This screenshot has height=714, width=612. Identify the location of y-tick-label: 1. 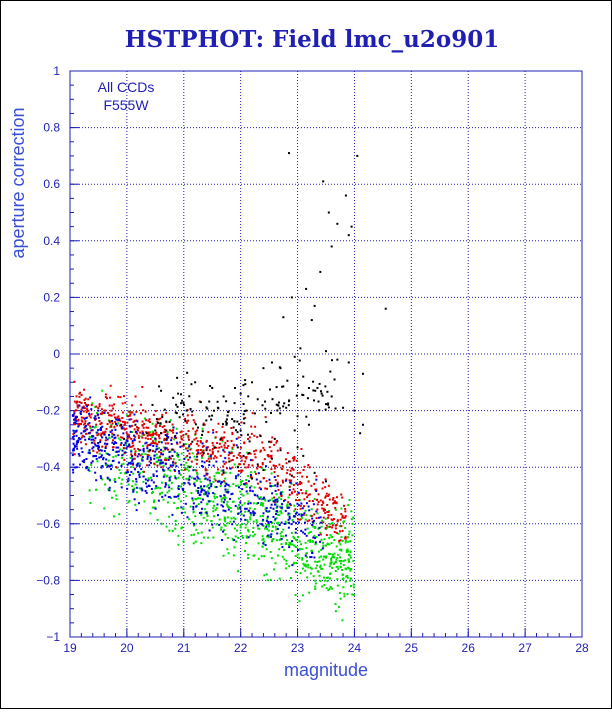
(56, 71).